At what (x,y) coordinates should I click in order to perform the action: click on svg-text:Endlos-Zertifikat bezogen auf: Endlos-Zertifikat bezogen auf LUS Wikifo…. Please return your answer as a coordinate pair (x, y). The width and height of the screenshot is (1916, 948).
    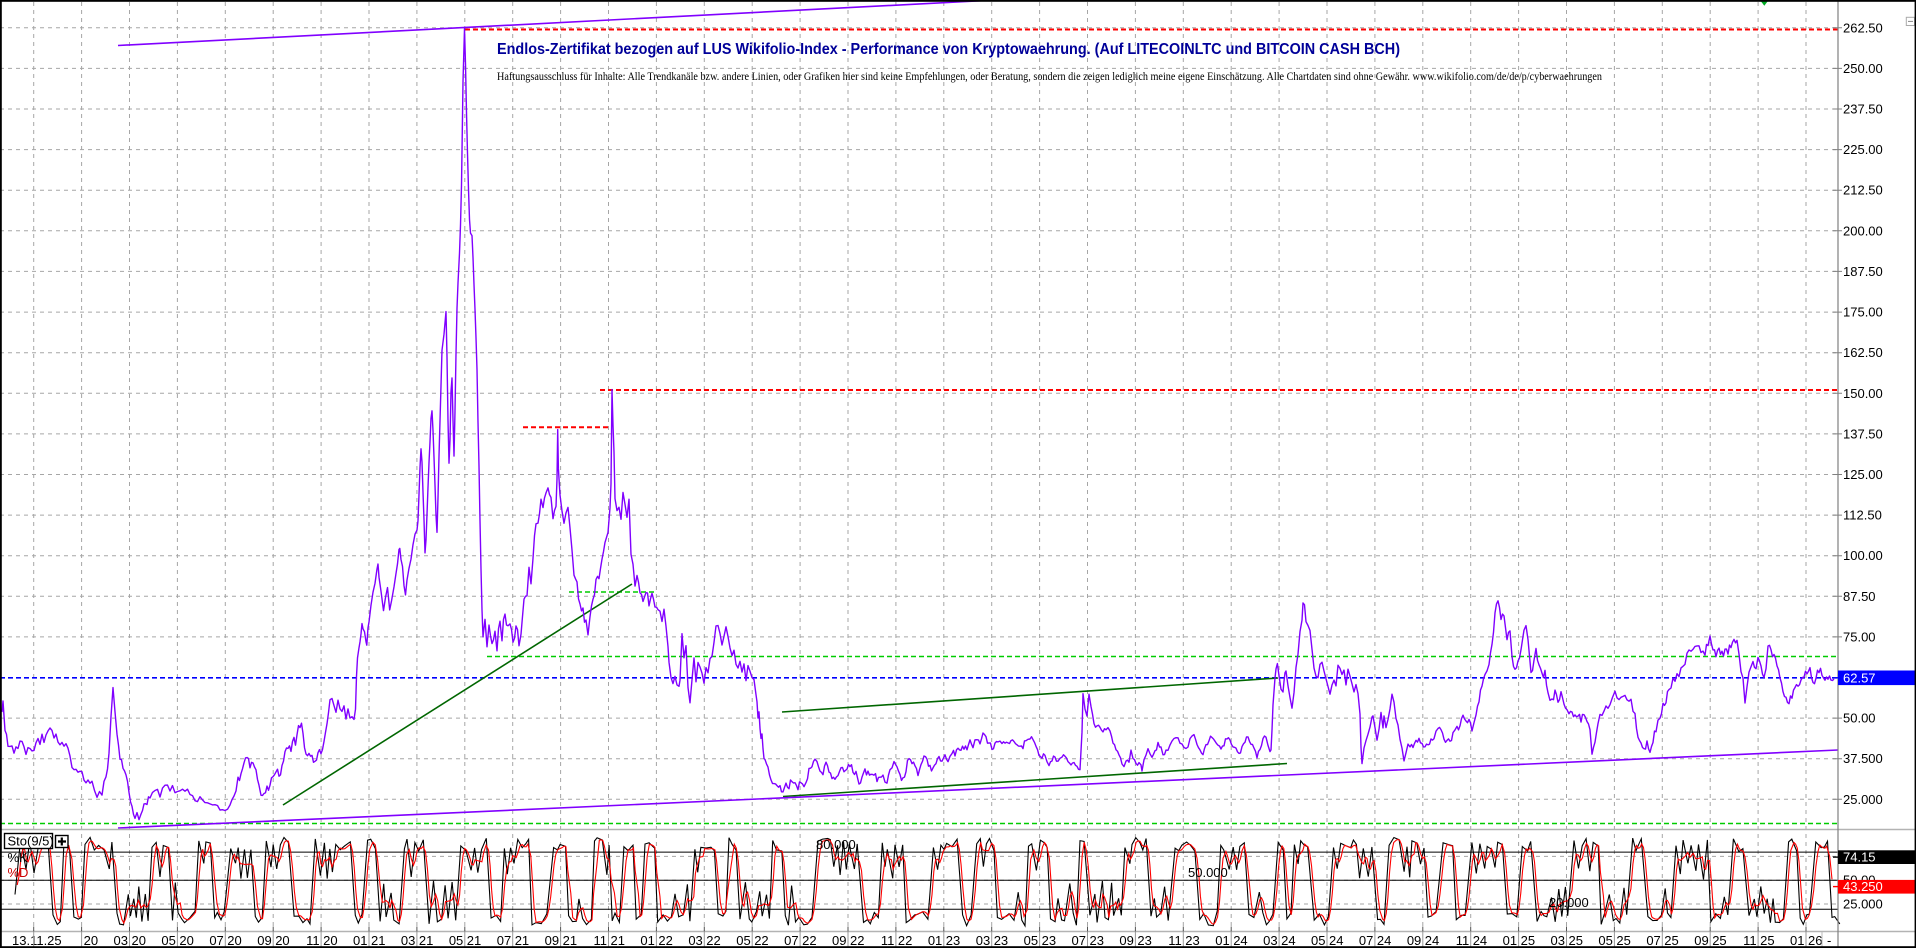
    Looking at the image, I should click on (948, 49).